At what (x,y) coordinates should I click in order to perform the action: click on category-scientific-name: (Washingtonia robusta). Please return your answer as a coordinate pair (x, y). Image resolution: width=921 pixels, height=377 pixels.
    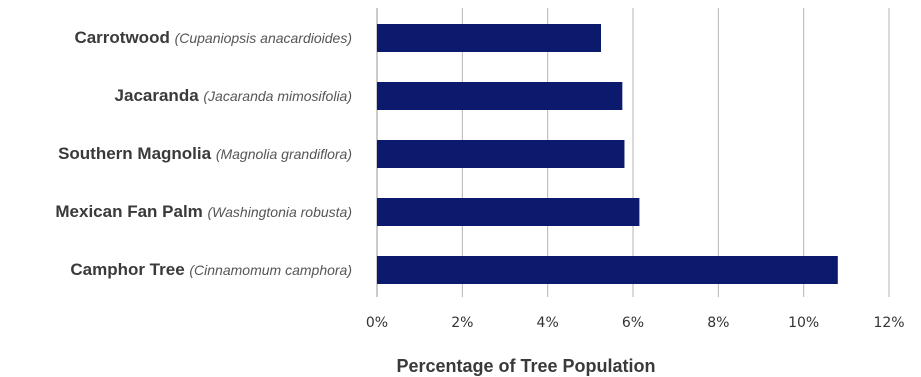
    Looking at the image, I should click on (280, 212).